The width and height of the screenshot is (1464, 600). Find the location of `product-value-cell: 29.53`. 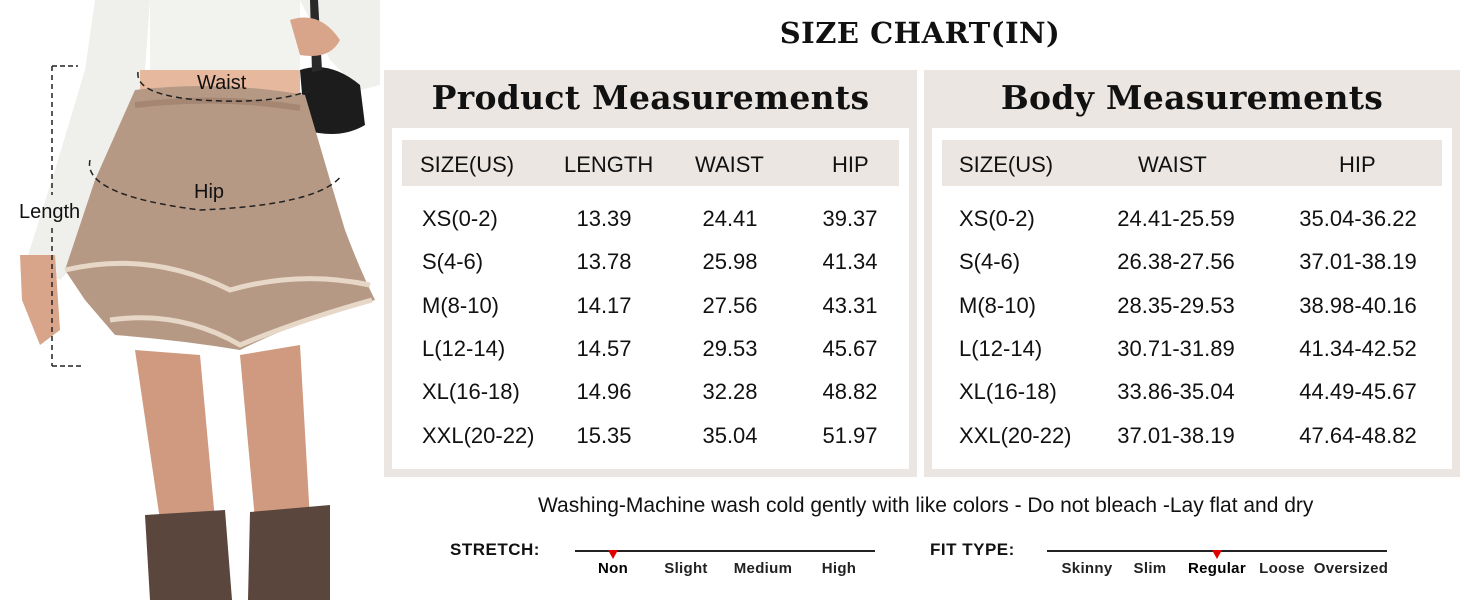

product-value-cell: 29.53 is located at coordinates (730, 348).